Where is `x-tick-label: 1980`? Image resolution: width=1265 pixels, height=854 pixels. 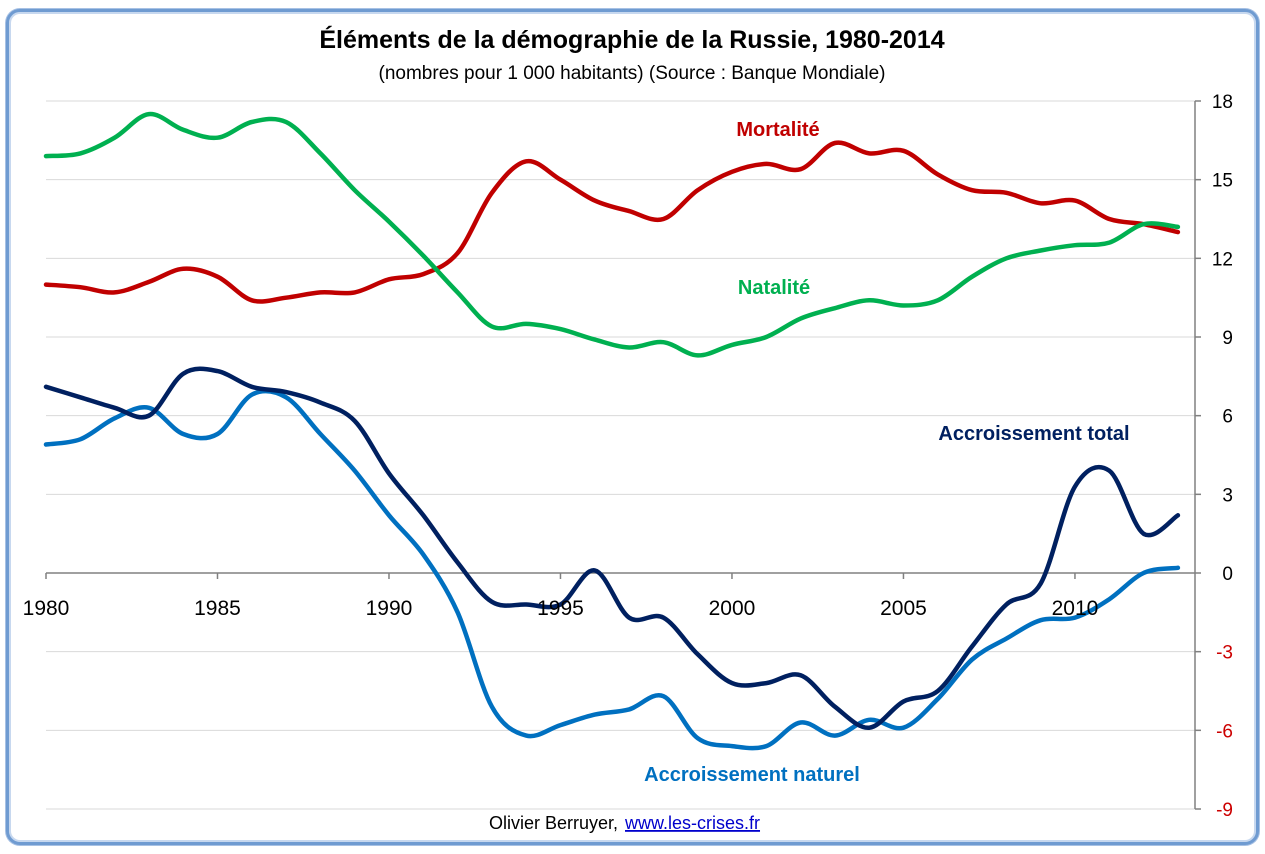 x-tick-label: 1980 is located at coordinates (46, 608).